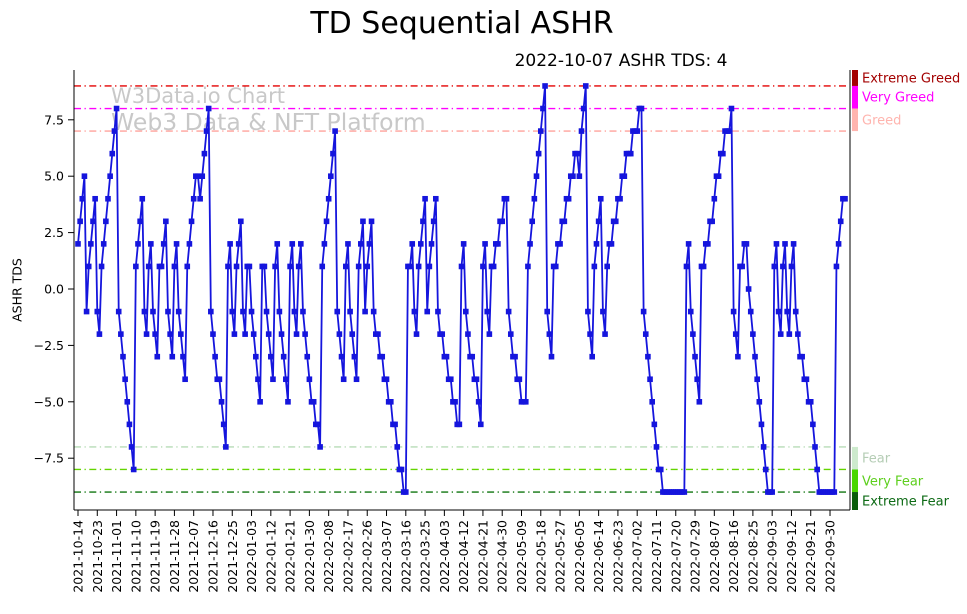  I want to click on x-tick-label: 2022-06-23, so click(617, 556).